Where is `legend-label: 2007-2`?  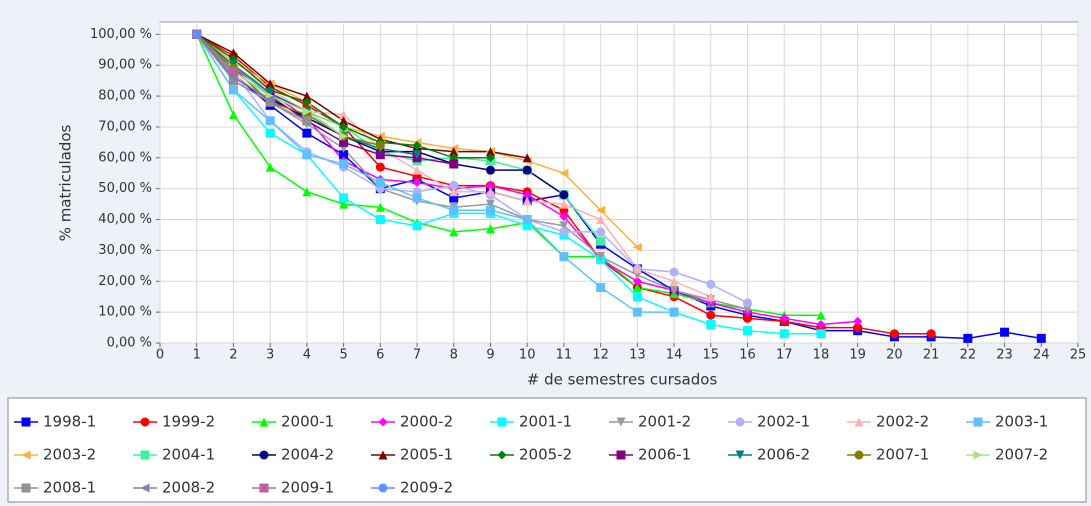 legend-label: 2007-2 is located at coordinates (1021, 455).